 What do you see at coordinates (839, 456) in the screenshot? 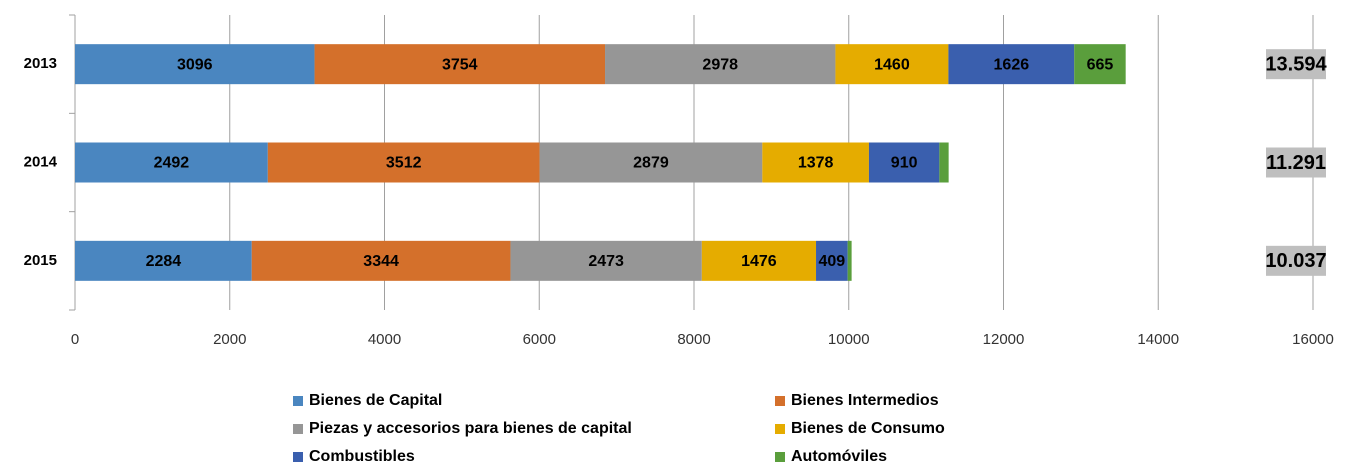
I see `legend-label: Automóviles` at bounding box center [839, 456].